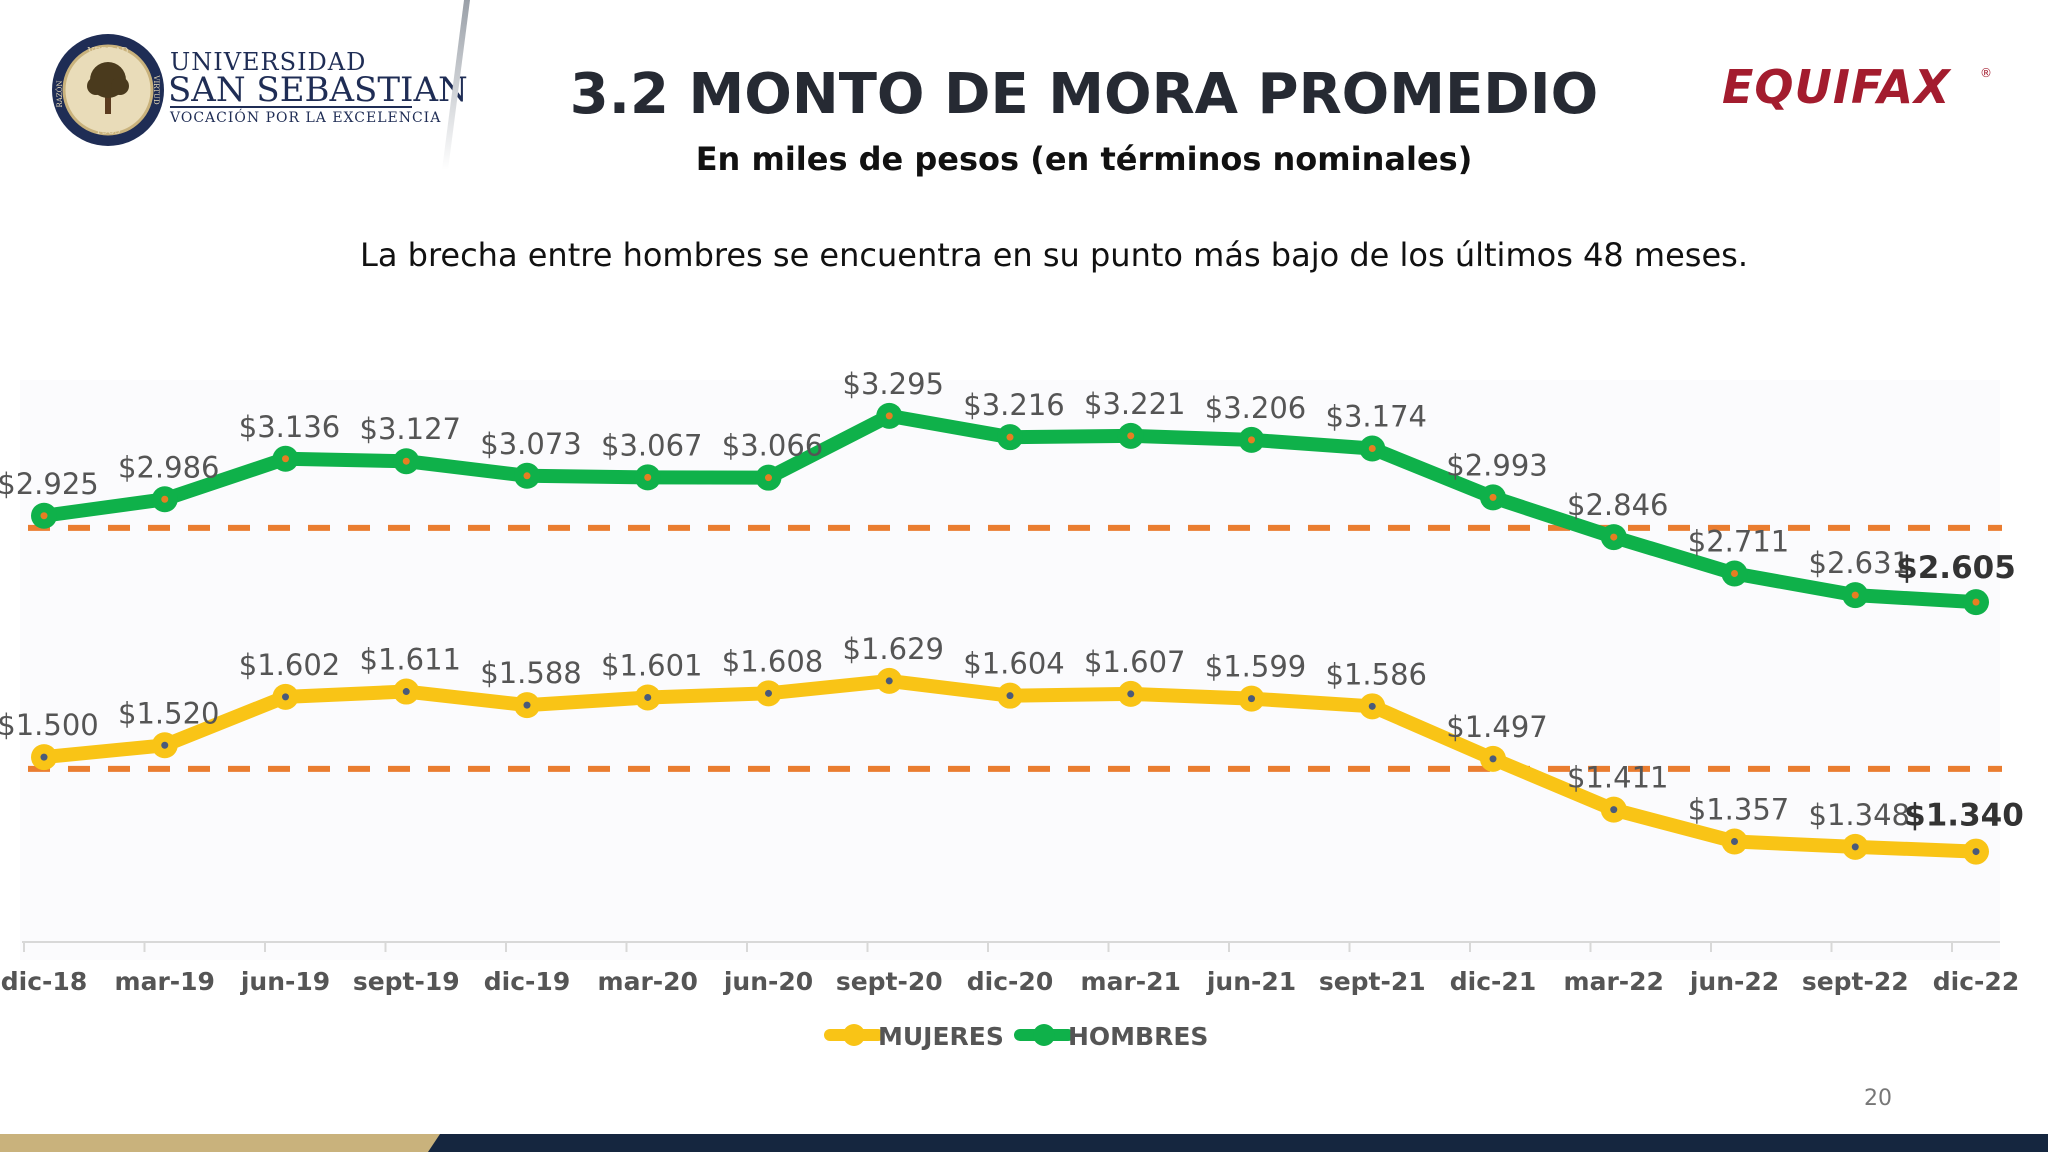  Describe the element at coordinates (1878, 1098) in the screenshot. I see `page-number: 20` at that location.